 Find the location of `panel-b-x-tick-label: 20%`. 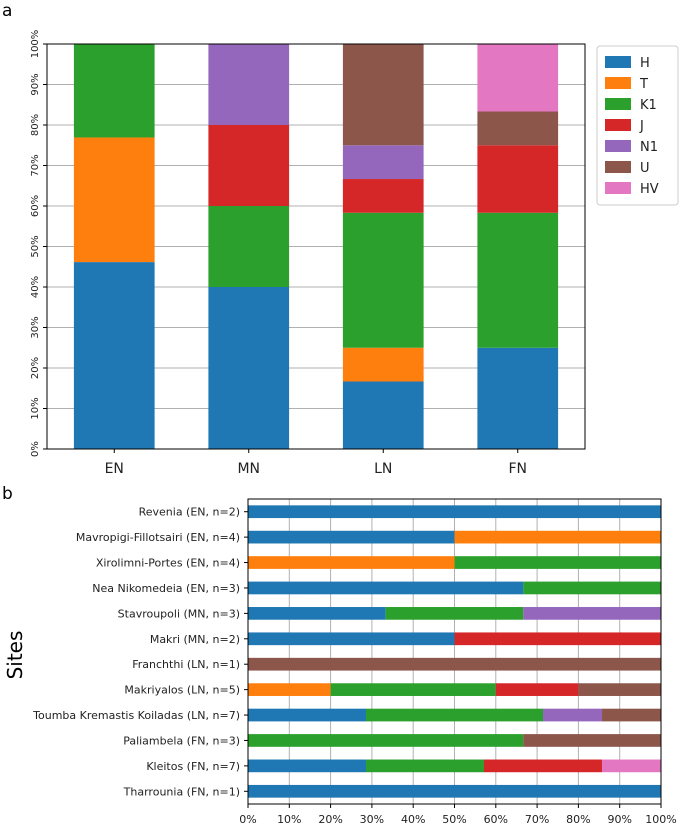

panel-b-x-tick-label: 20% is located at coordinates (330, 819).